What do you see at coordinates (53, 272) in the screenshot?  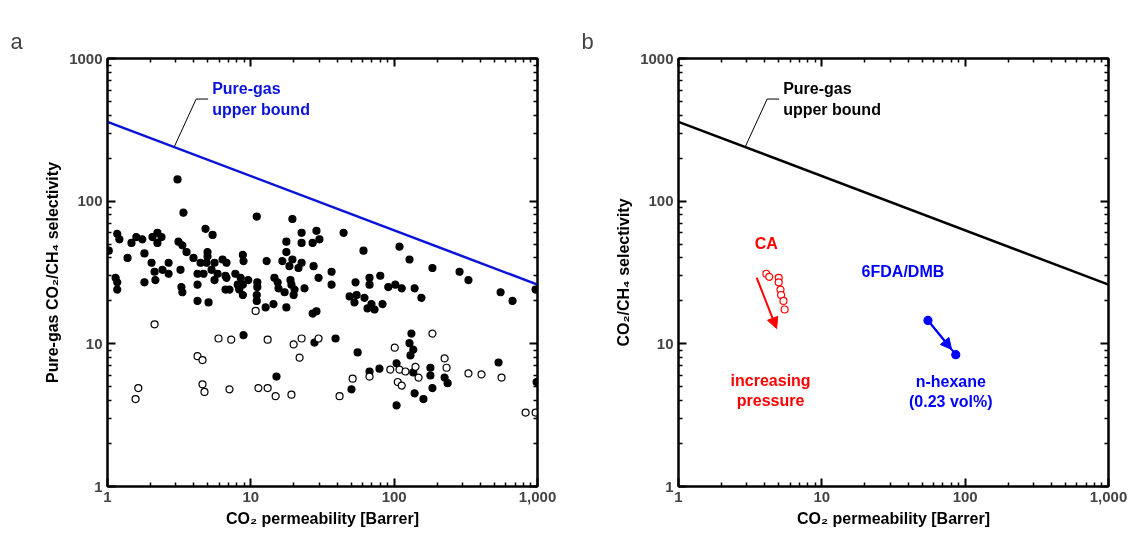 I see `y-axis-title: Pure-gas CO₂/CH₄ selectivity` at bounding box center [53, 272].